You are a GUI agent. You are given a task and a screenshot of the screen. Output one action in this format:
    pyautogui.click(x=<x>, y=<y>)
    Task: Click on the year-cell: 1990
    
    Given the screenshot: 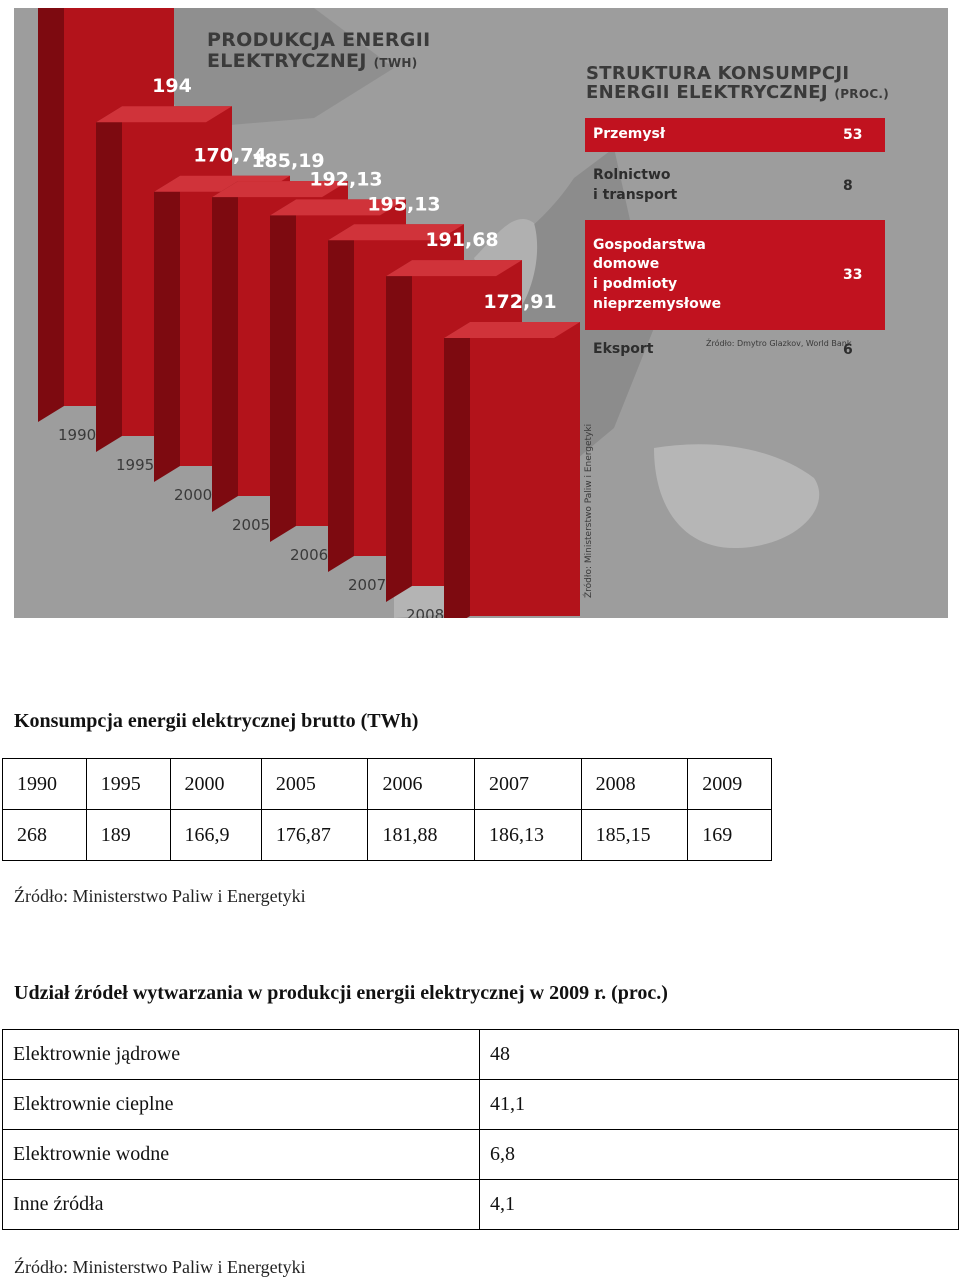 What is the action you would take?
    pyautogui.click(x=44, y=784)
    